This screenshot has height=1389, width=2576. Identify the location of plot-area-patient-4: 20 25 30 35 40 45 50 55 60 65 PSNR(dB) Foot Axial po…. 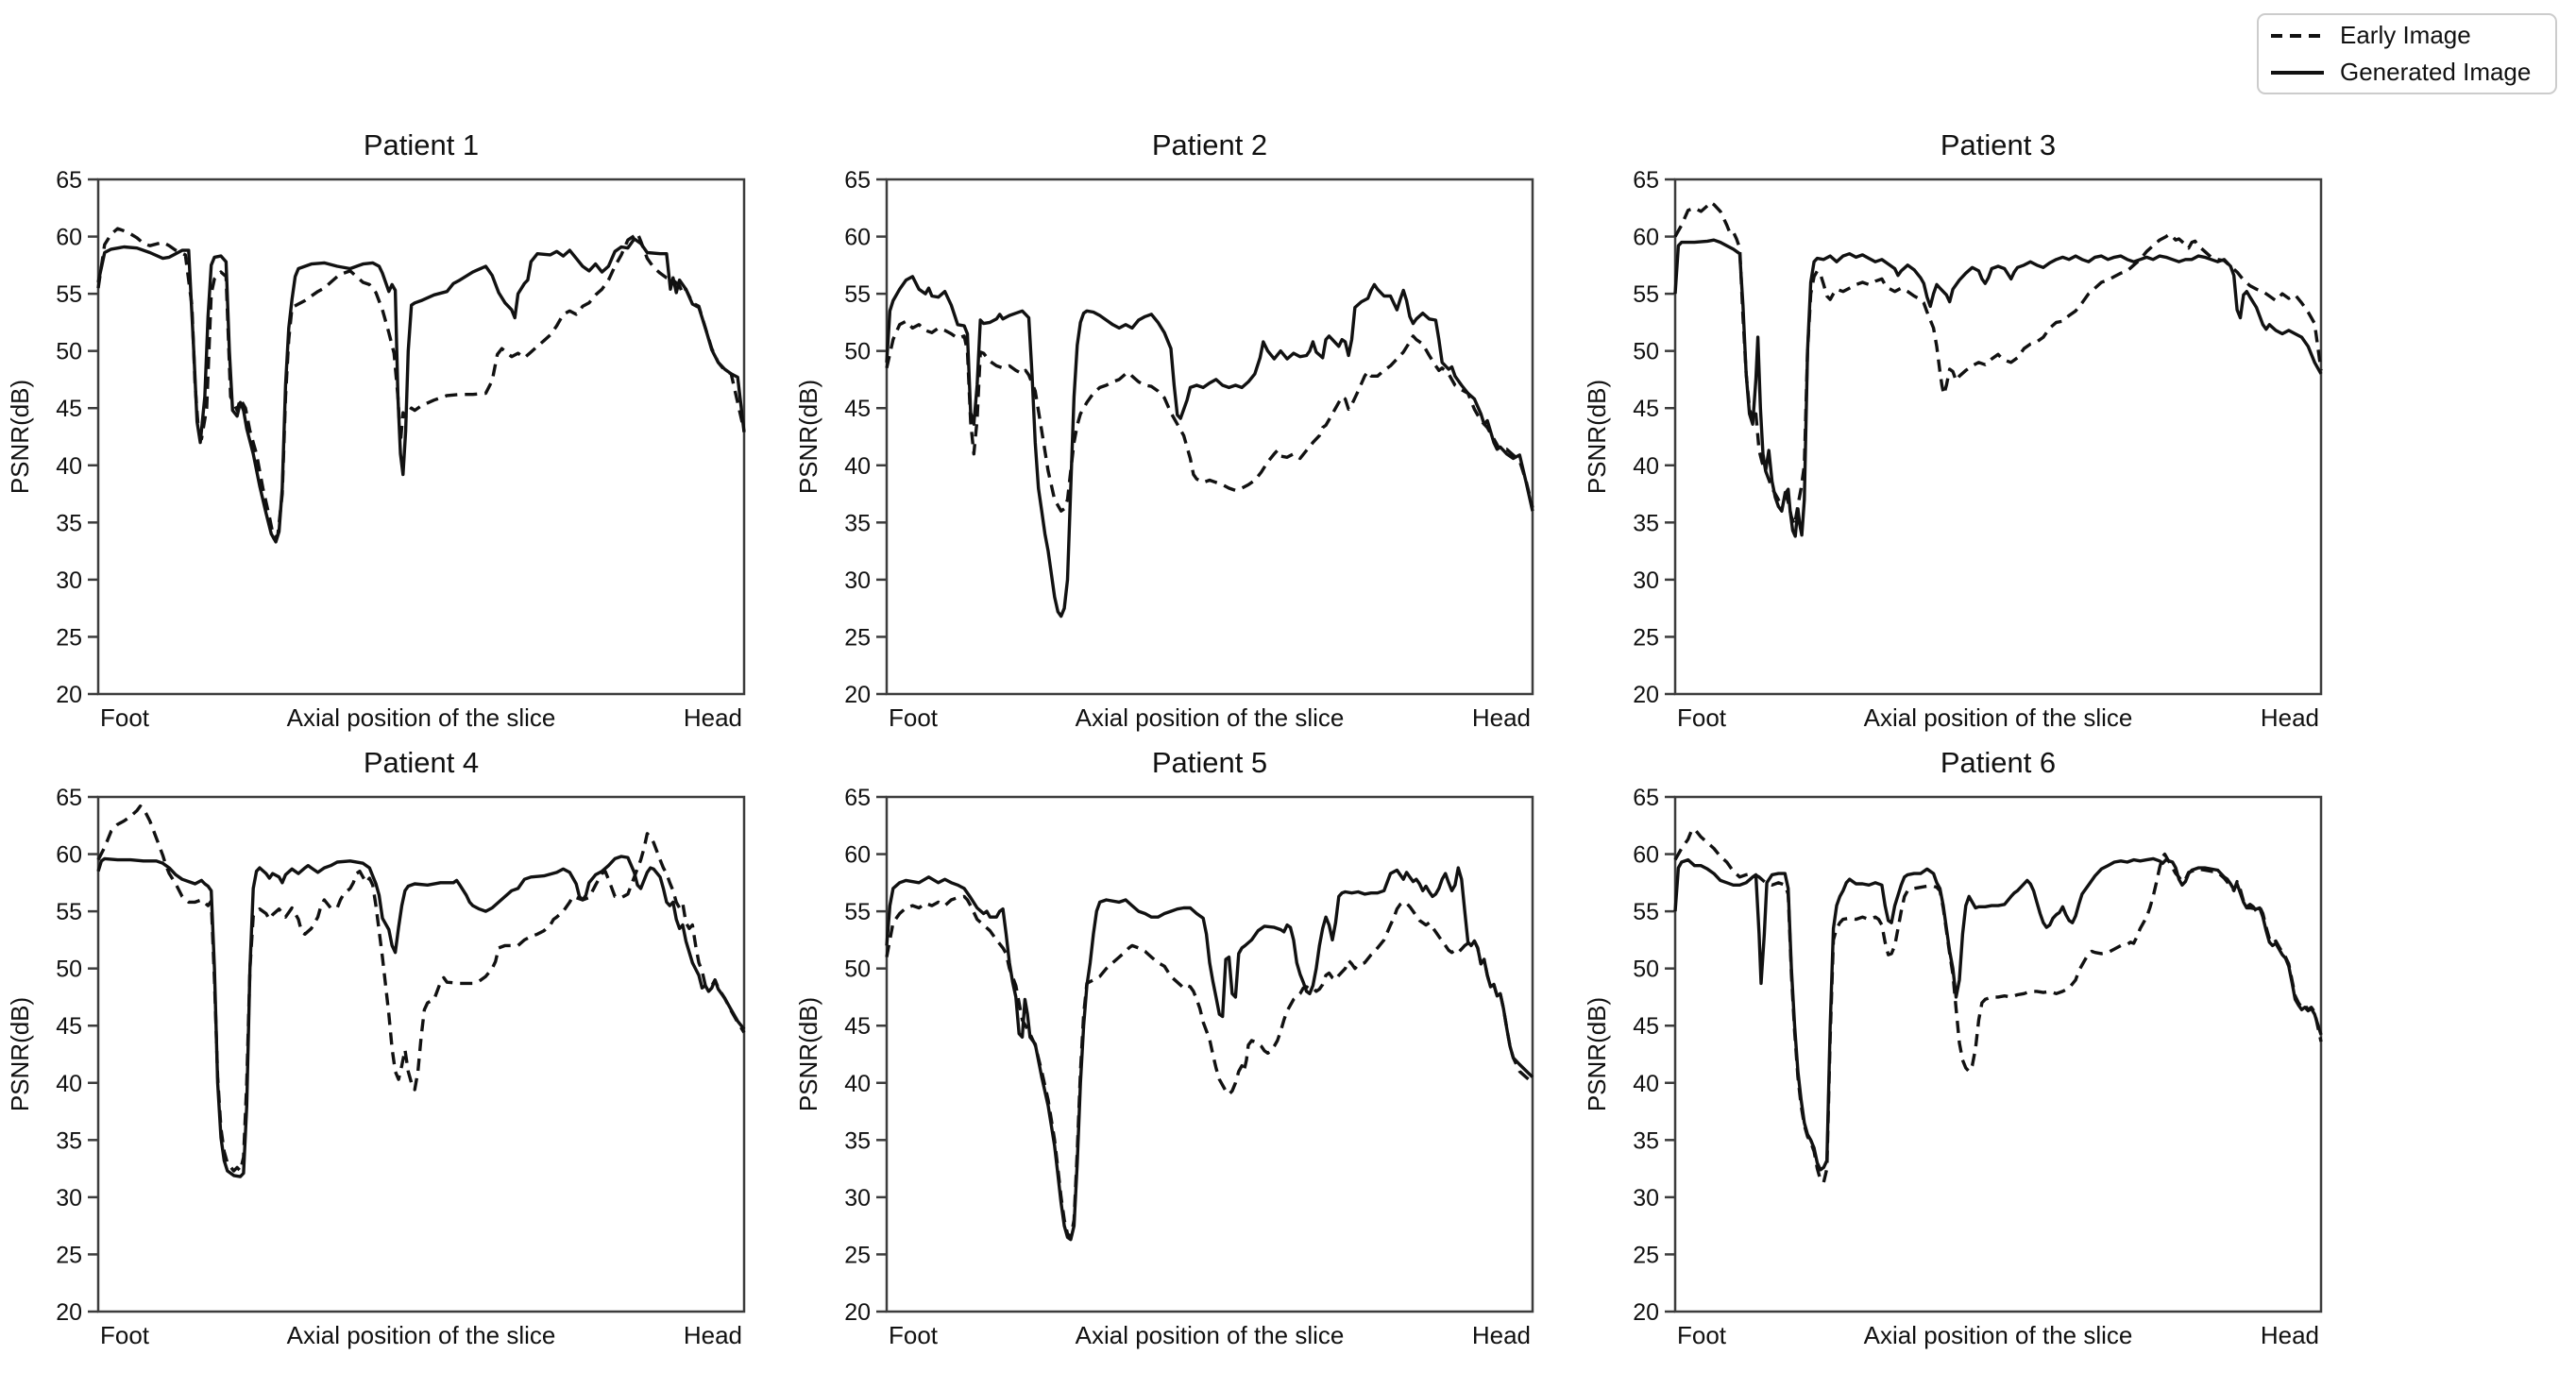
(376, 1067).